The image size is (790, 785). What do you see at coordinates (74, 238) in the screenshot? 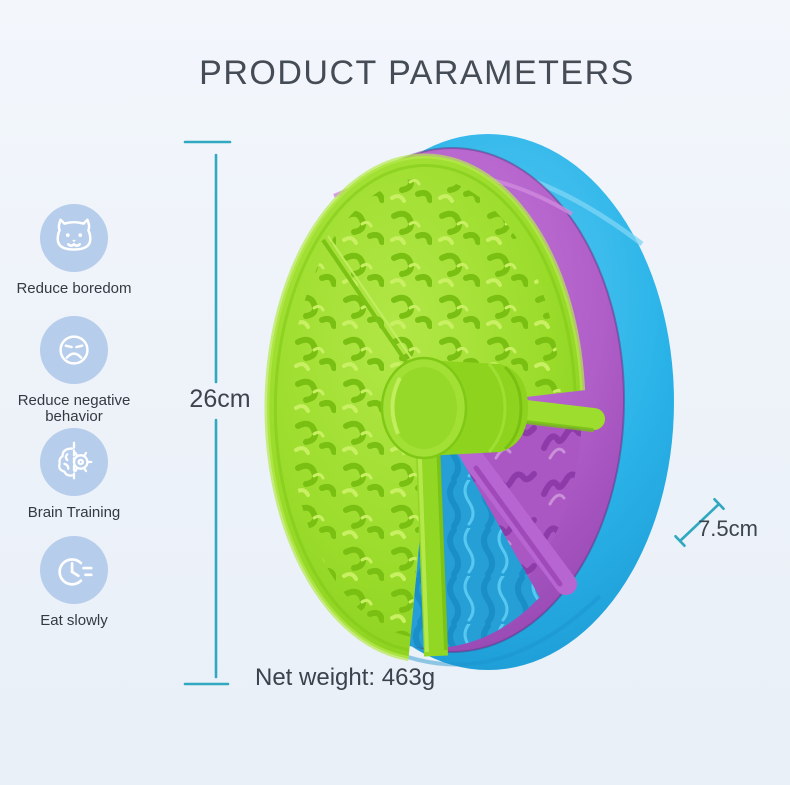
I see `dog-face-icon` at bounding box center [74, 238].